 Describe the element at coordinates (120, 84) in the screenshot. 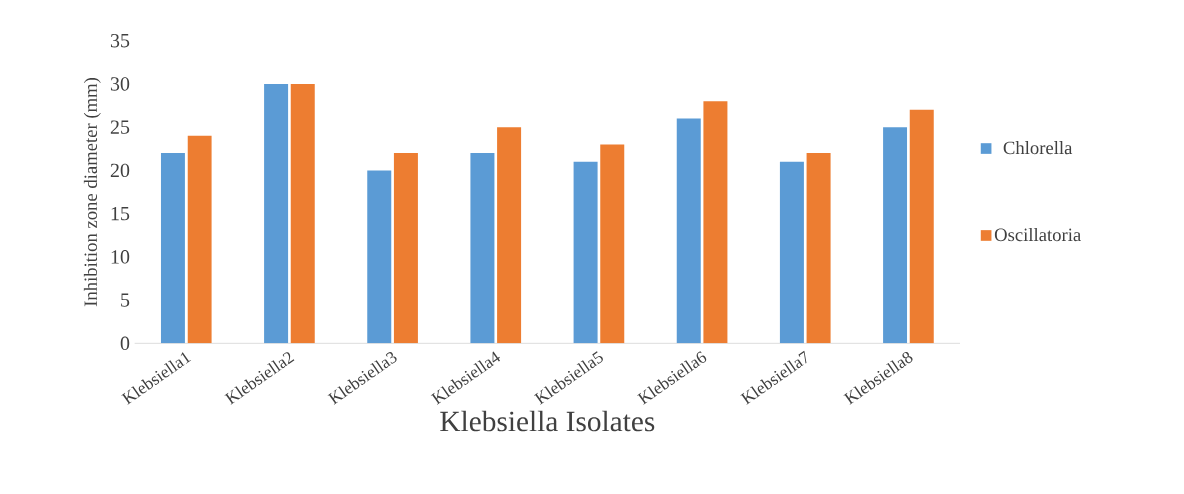

I see `y-tick-label: 30` at that location.